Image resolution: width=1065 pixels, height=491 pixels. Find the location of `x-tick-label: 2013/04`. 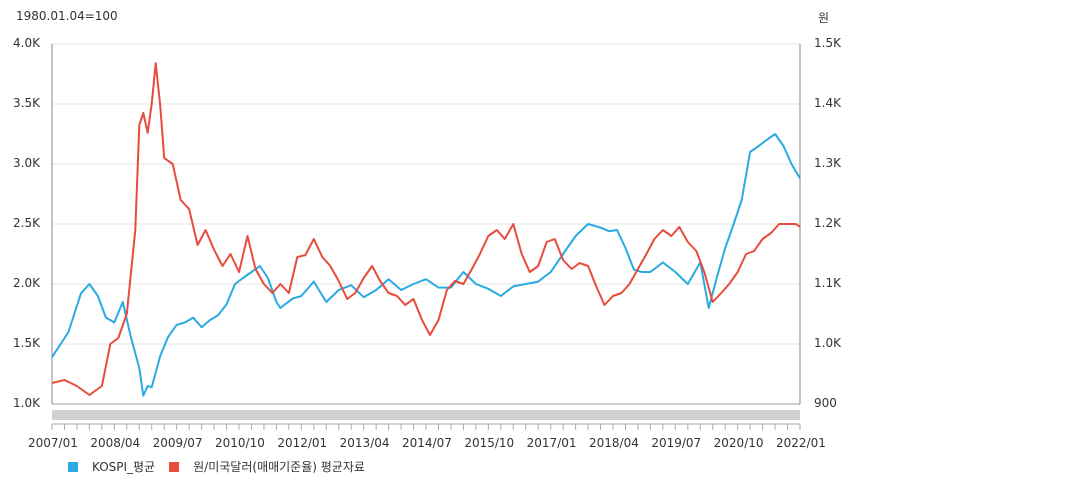

x-tick-label: 2013/04 is located at coordinates (364, 443).